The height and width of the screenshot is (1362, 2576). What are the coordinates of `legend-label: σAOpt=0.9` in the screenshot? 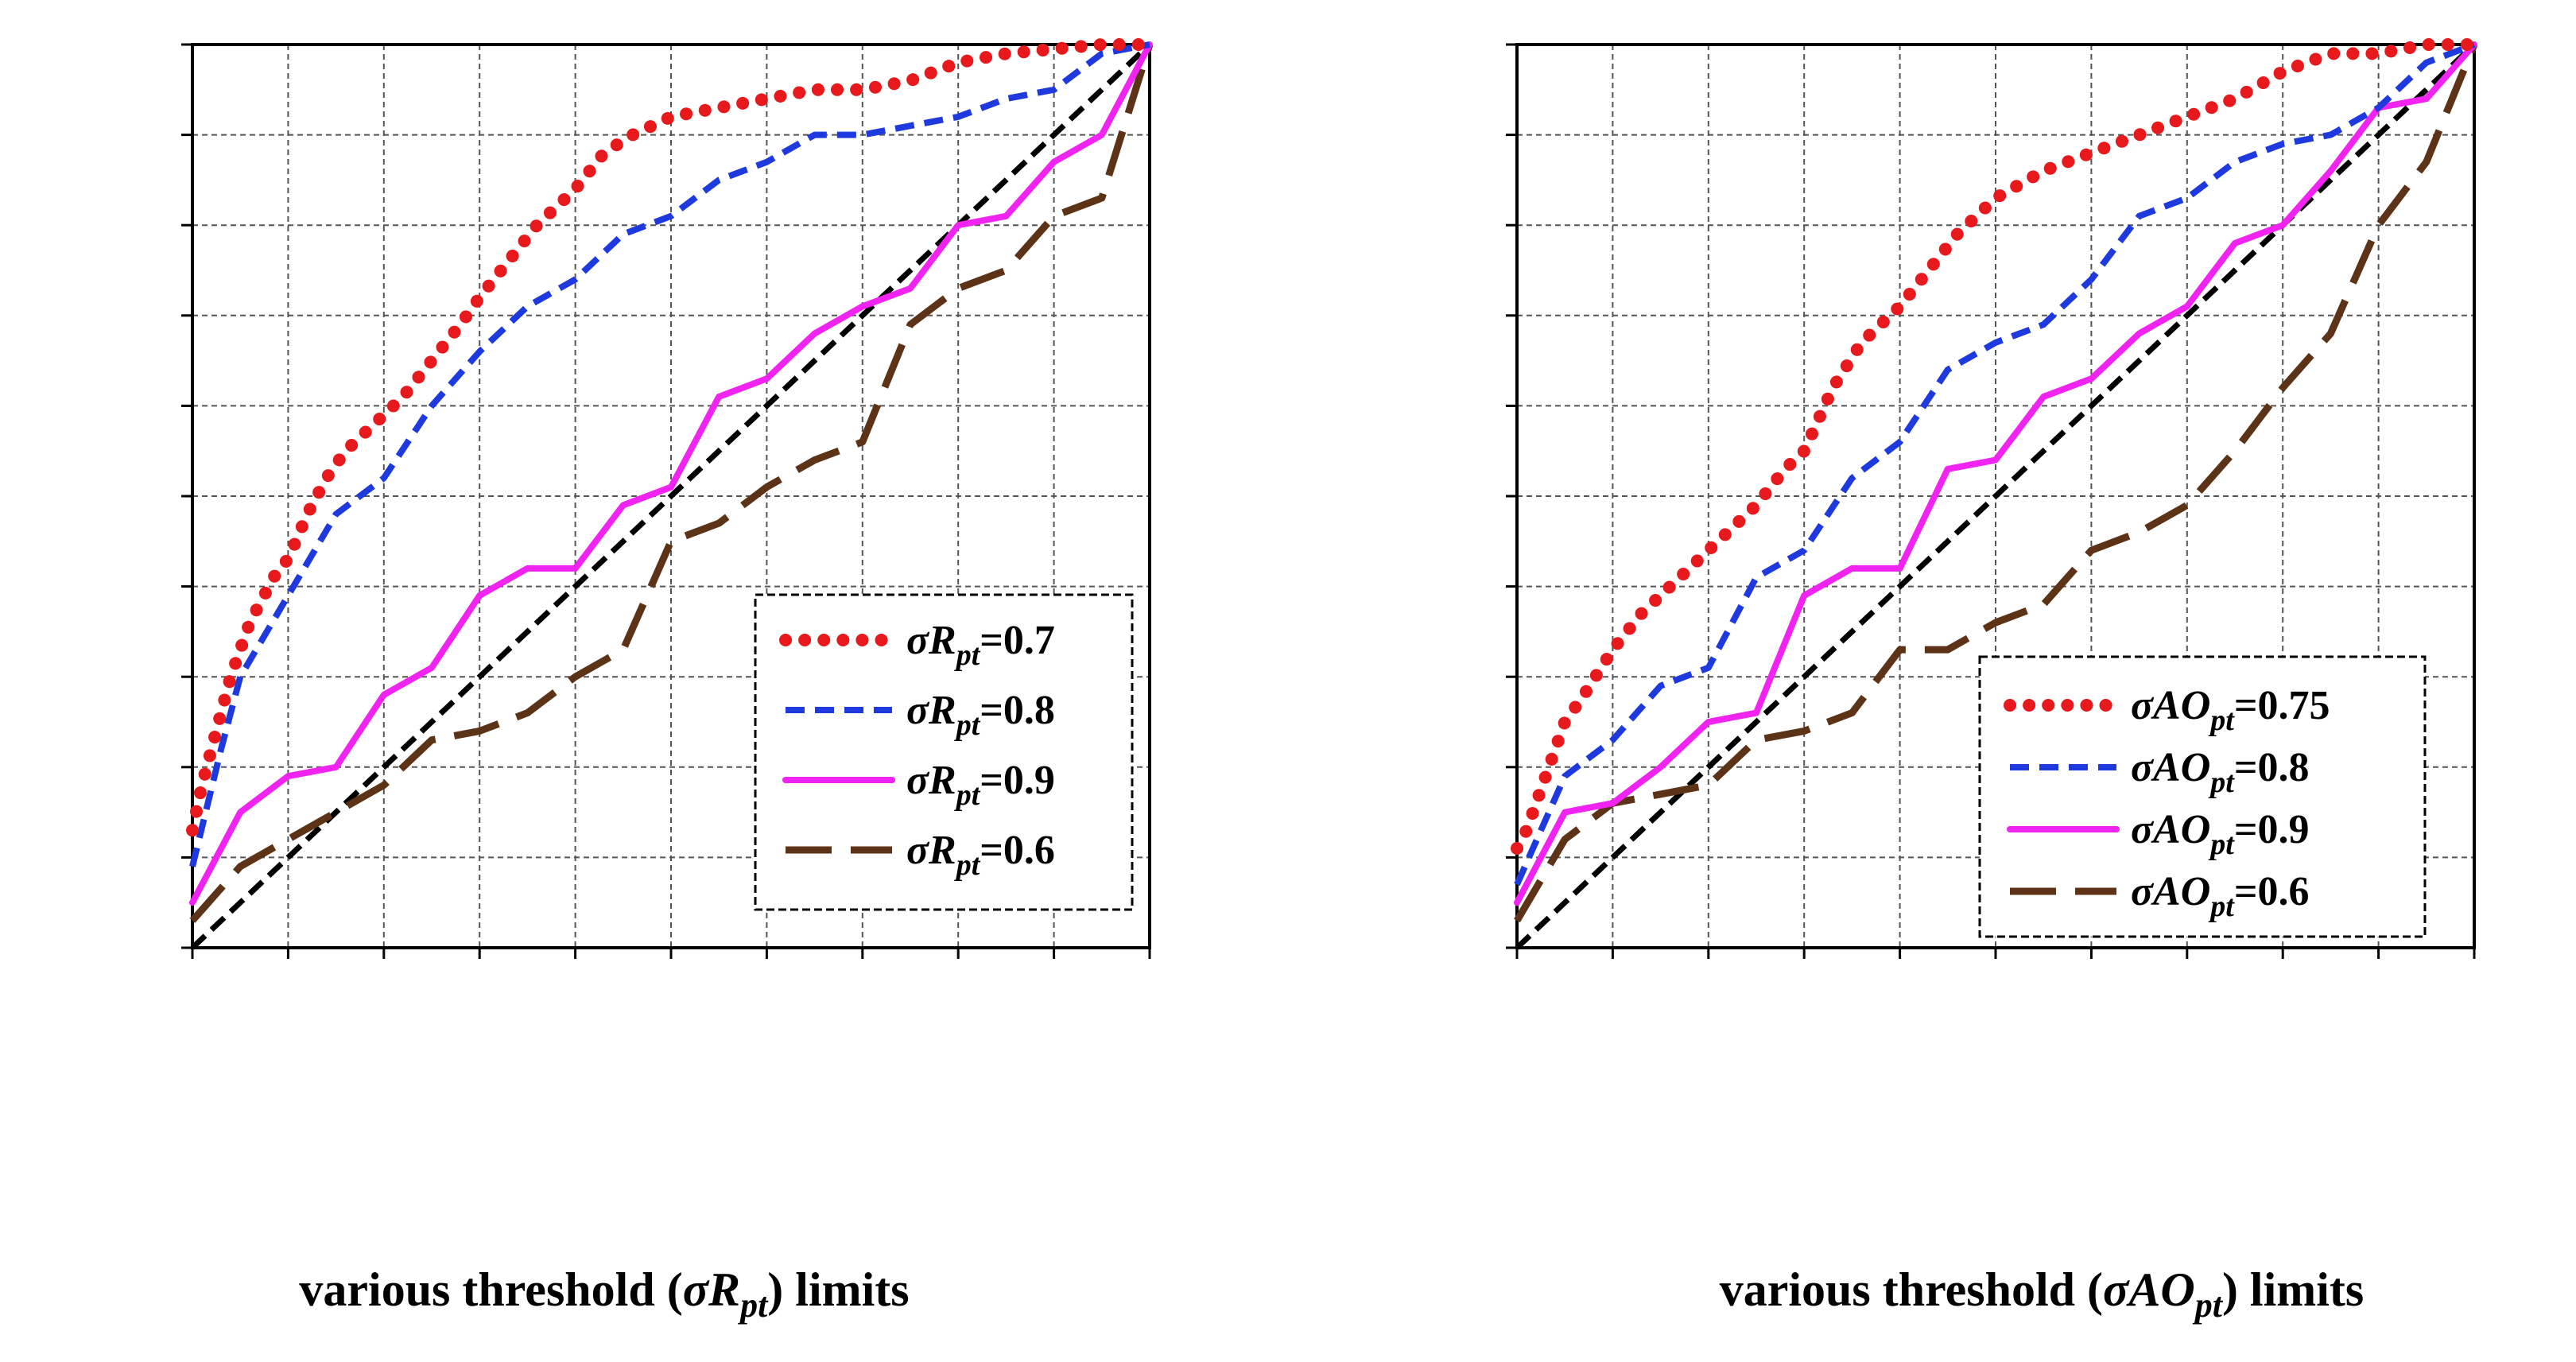 It's located at (2220, 834).